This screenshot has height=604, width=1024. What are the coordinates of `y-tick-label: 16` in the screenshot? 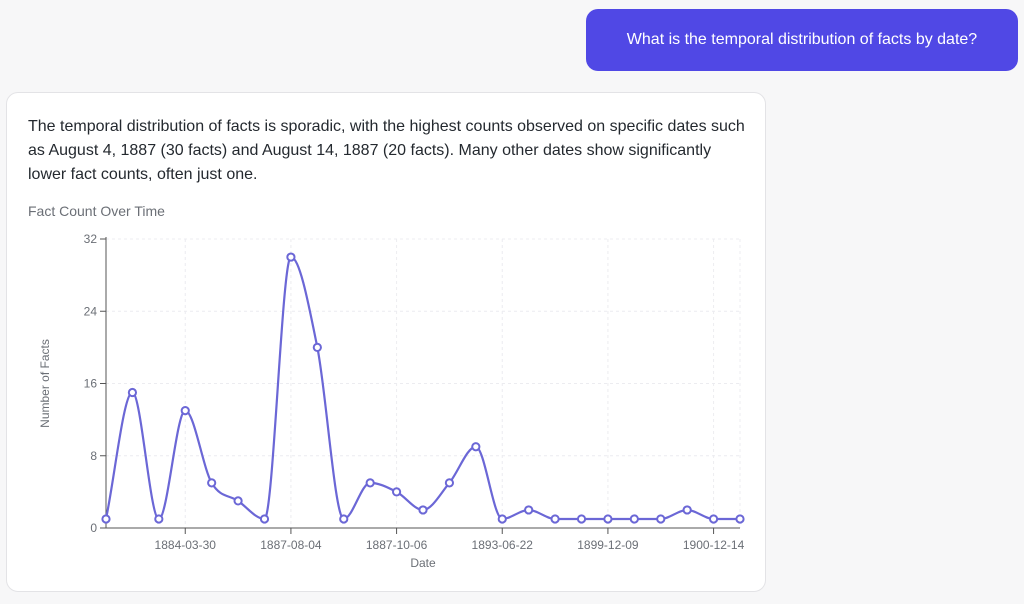 It's located at (91, 384).